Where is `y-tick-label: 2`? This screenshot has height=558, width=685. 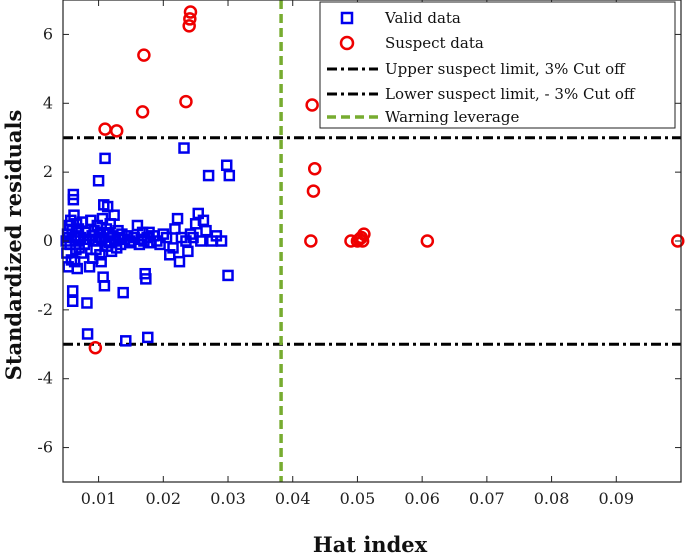
y-tick-label: 2 is located at coordinates (48, 171).